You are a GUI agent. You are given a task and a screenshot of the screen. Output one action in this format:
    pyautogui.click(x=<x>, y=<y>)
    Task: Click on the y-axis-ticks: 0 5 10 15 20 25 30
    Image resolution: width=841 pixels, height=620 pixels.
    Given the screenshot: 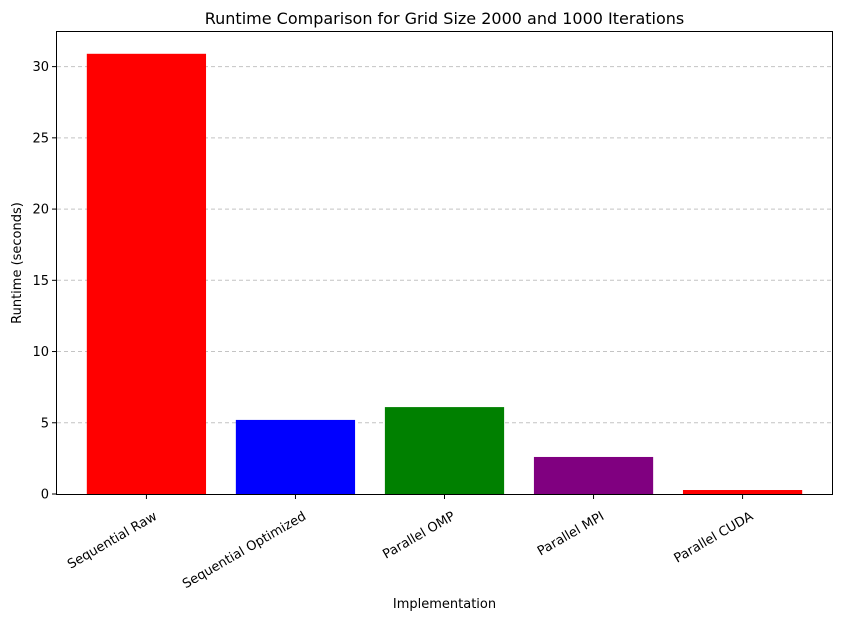 What is the action you would take?
    pyautogui.click(x=44, y=281)
    